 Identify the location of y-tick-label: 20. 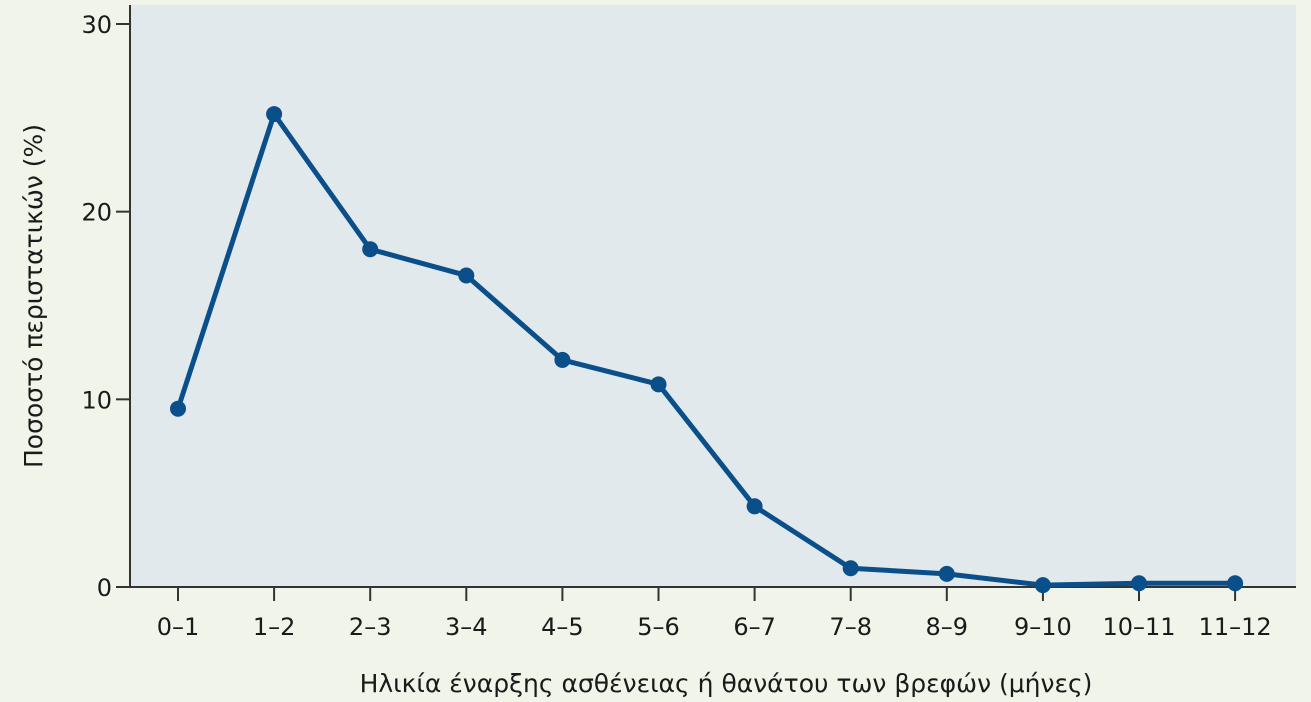
(96, 213).